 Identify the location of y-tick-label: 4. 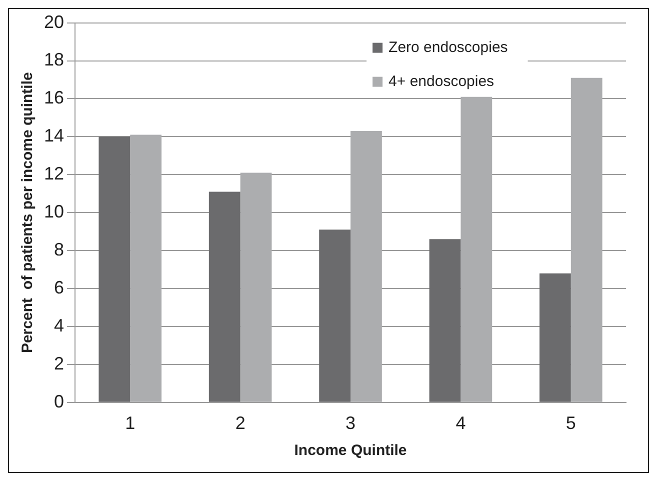
(59, 325).